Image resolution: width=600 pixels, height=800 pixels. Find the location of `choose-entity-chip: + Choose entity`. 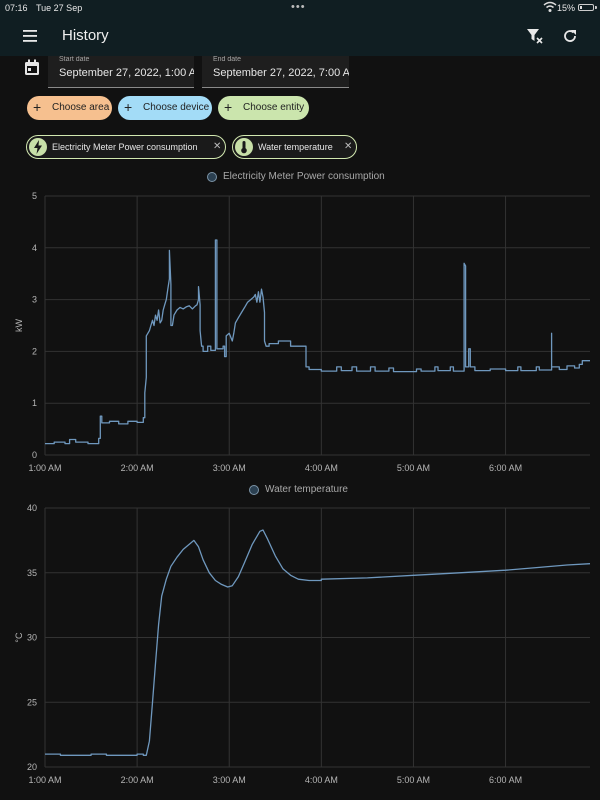

choose-entity-chip: + Choose entity is located at coordinates (263, 108).